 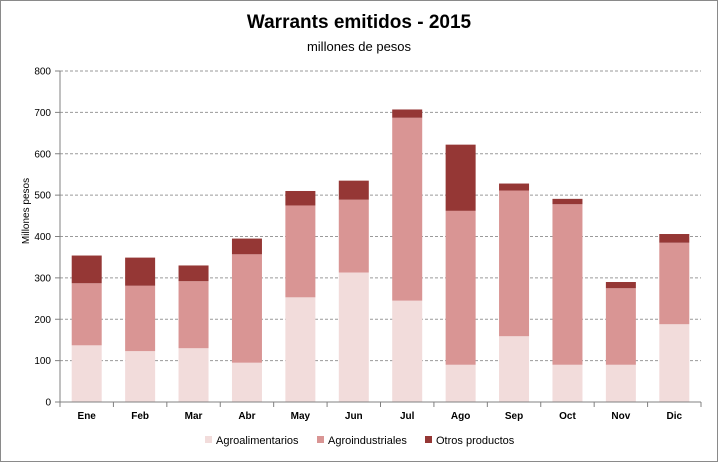 I want to click on legend-label: Agroindustriales, so click(x=367, y=441).